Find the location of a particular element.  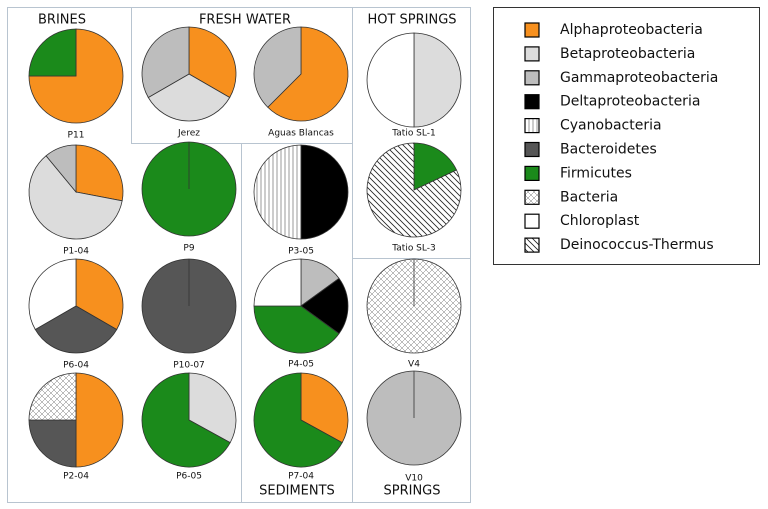

pie-label: P7-04 is located at coordinates (301, 477).